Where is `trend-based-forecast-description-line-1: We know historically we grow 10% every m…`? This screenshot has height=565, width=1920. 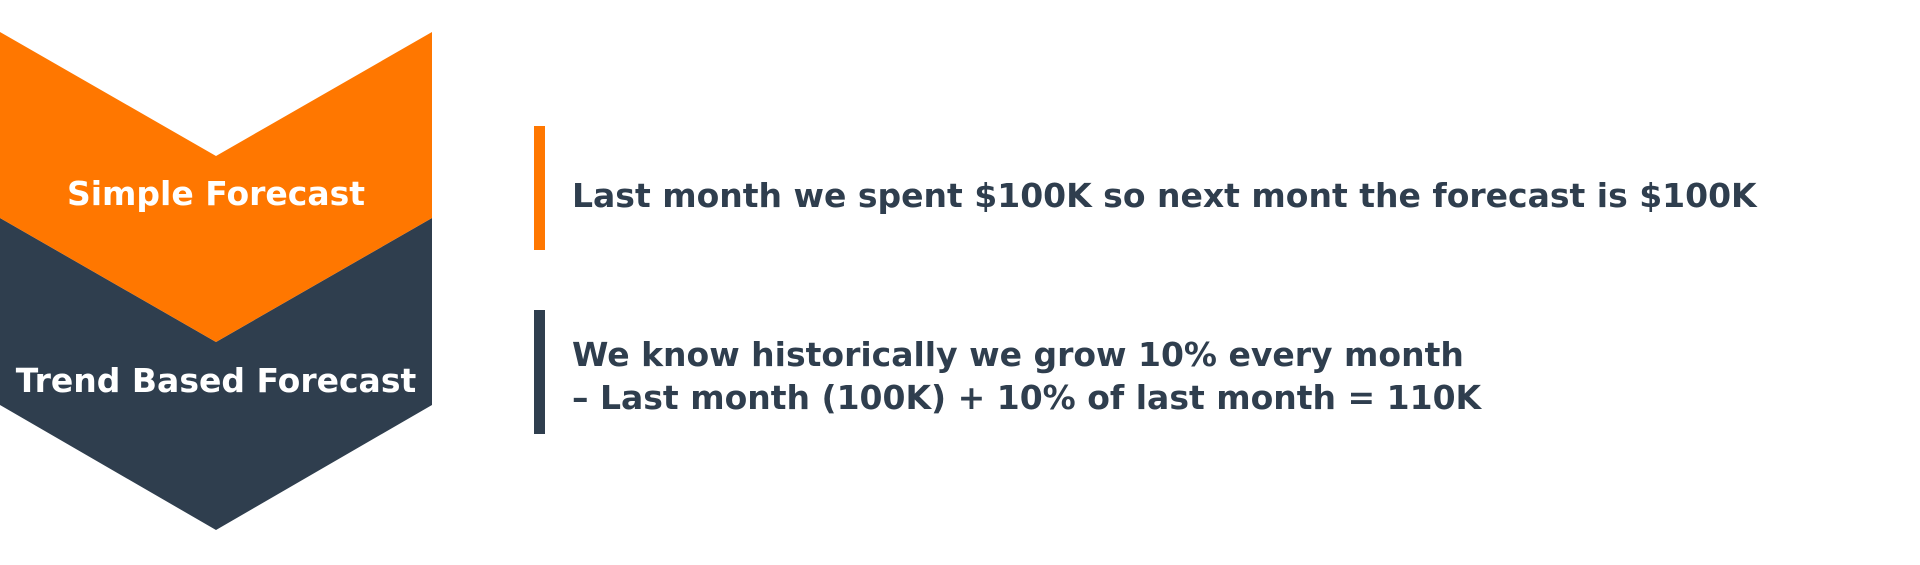 trend-based-forecast-description-line-1: We know historically we grow 10% every m… is located at coordinates (1018, 354).